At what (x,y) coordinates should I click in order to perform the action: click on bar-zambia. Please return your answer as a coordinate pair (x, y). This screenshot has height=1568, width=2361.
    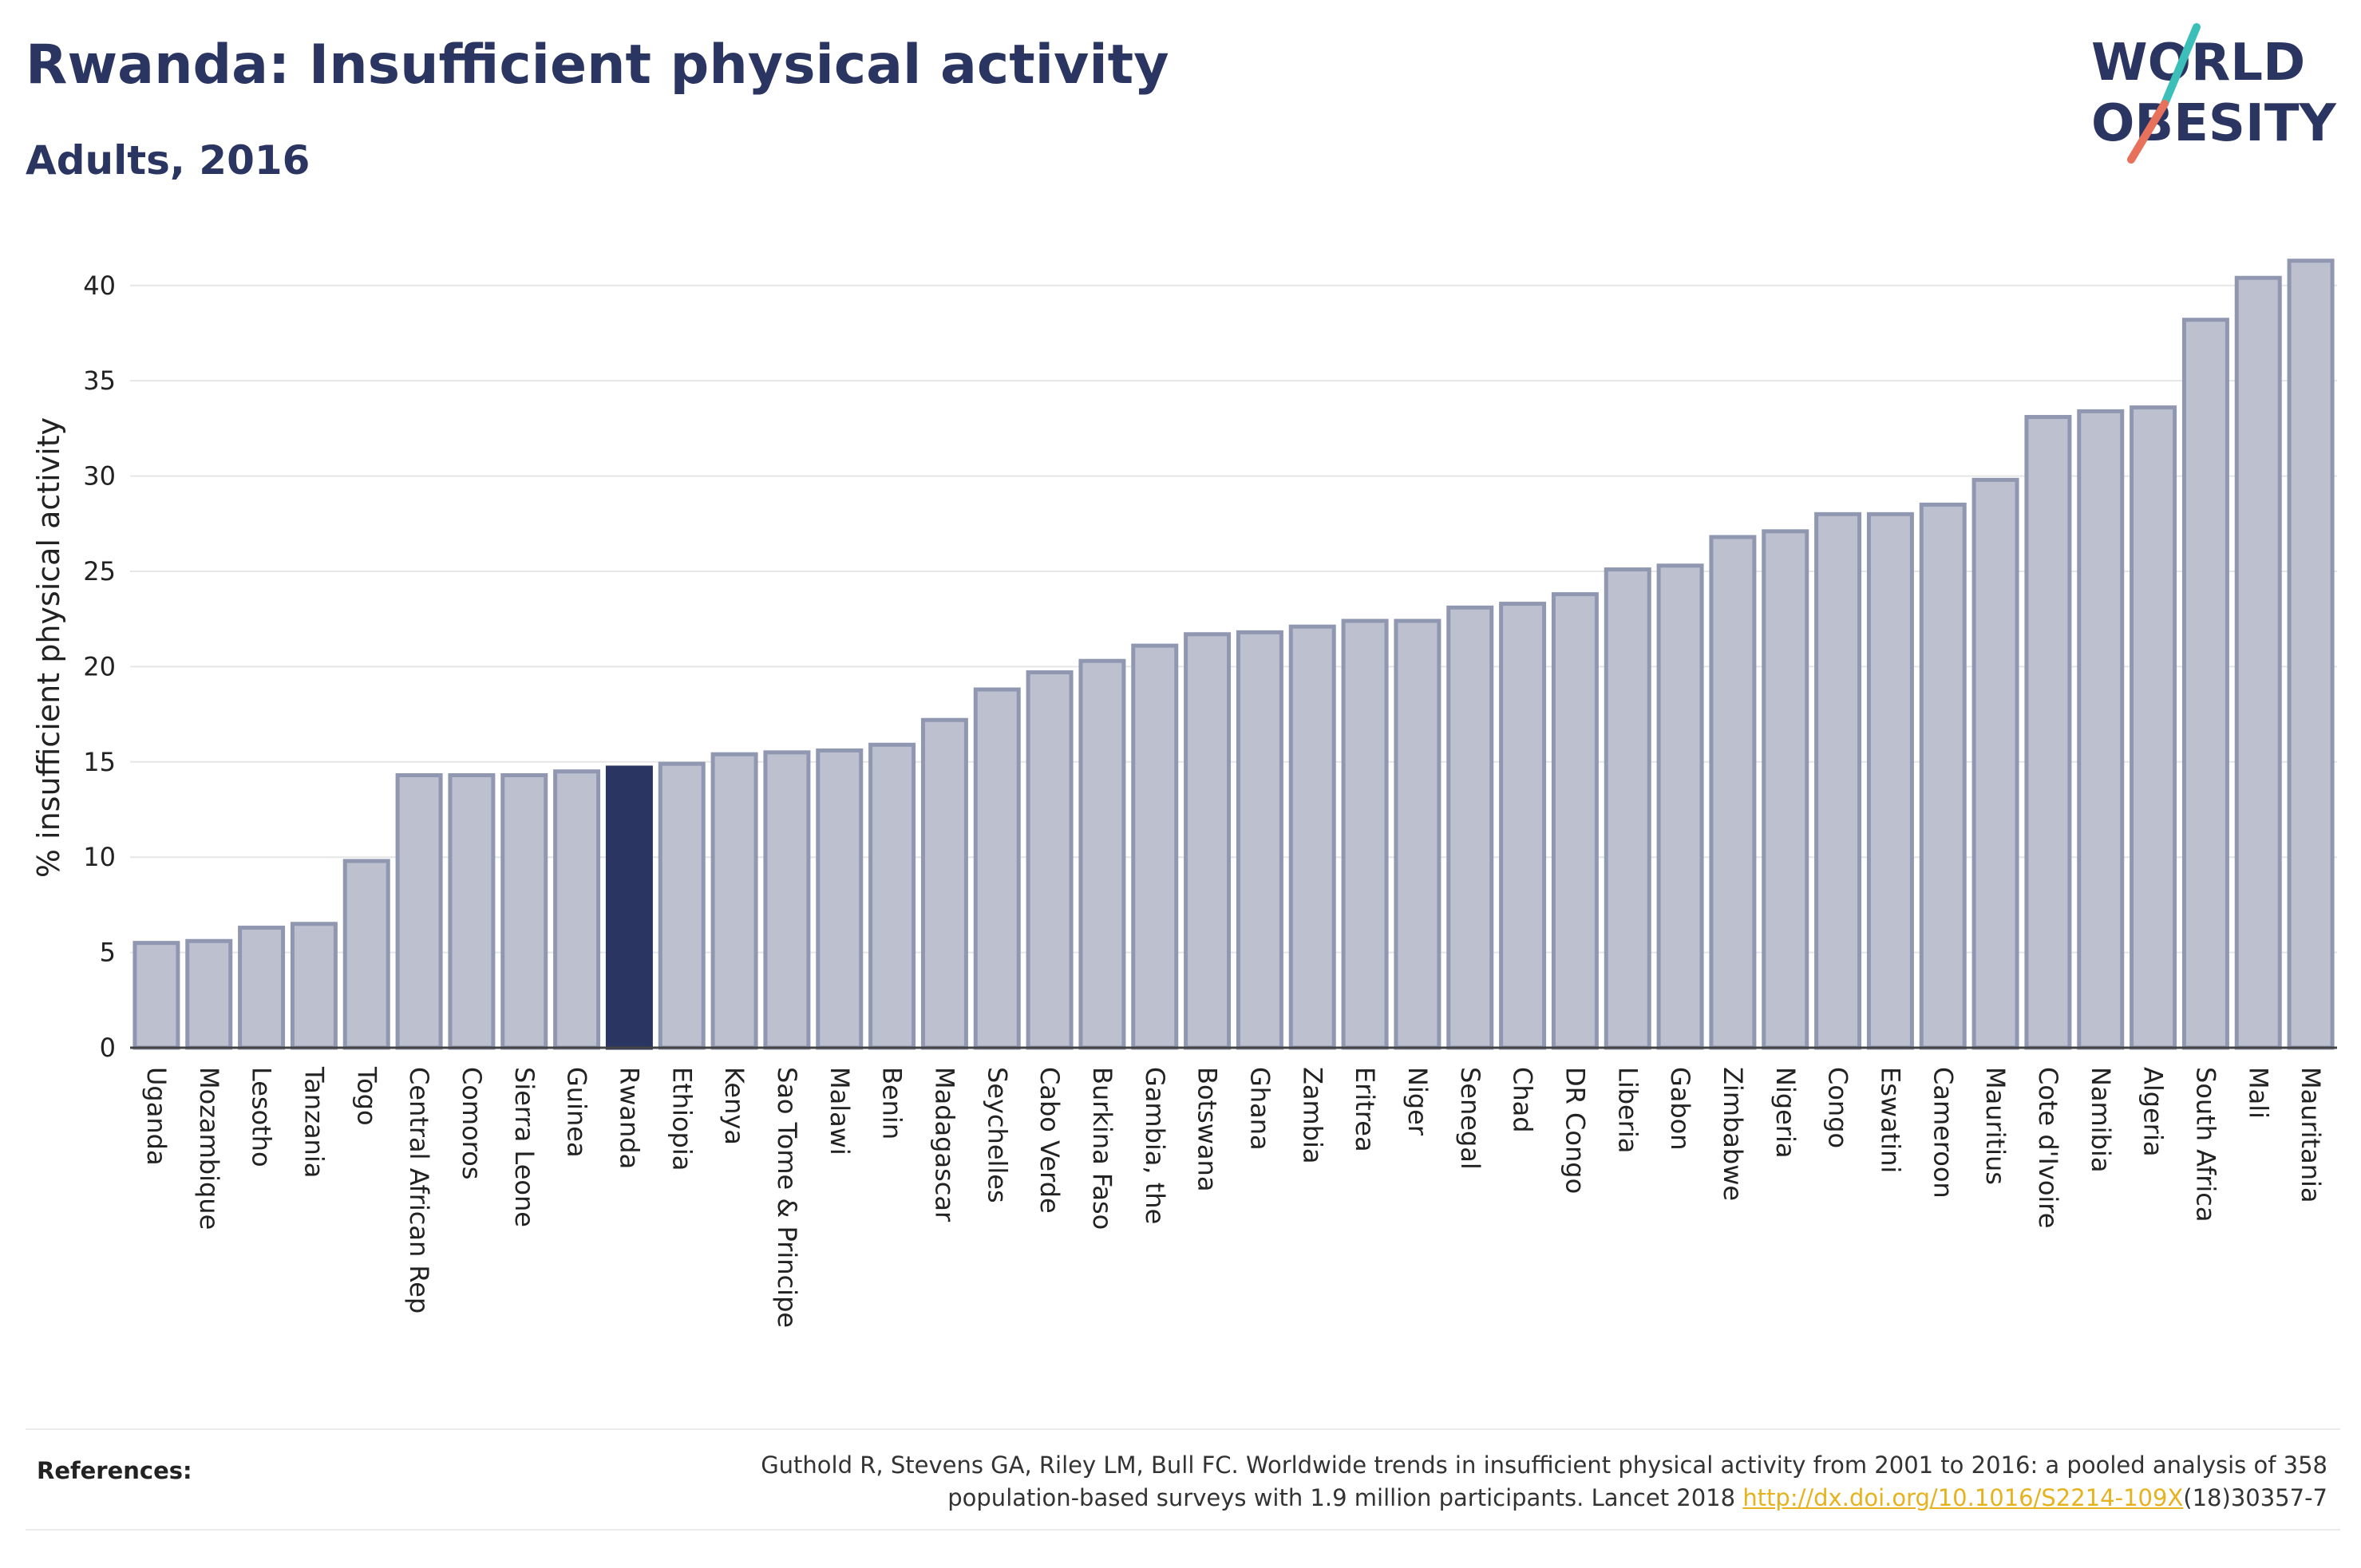
    Looking at the image, I should click on (1312, 837).